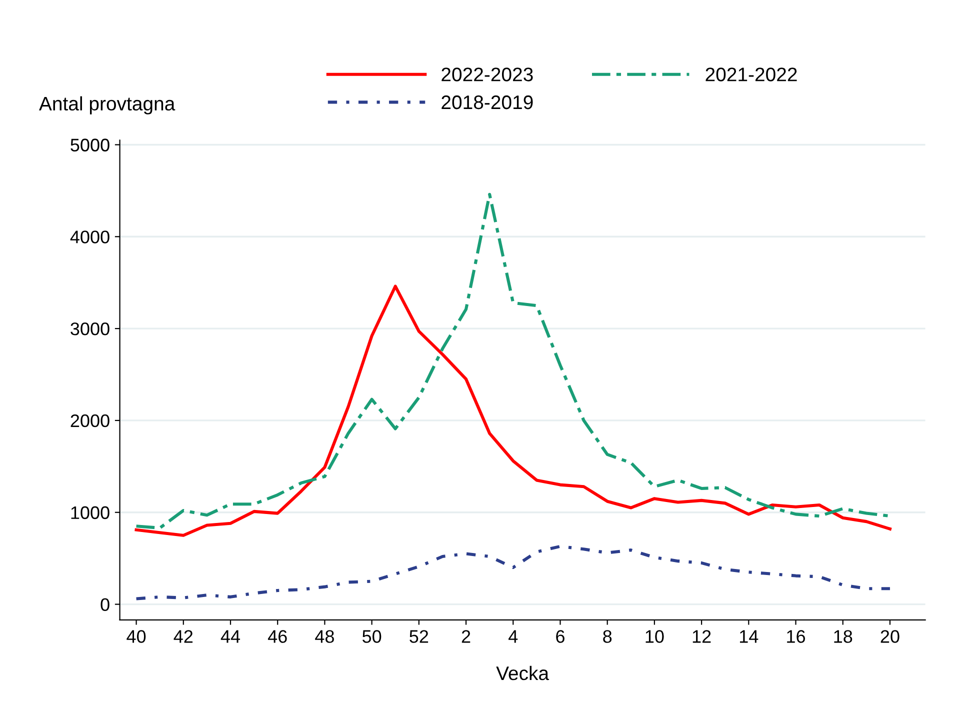 Image resolution: width=974 pixels, height=715 pixels. I want to click on x-tick-label: 46, so click(277, 636).